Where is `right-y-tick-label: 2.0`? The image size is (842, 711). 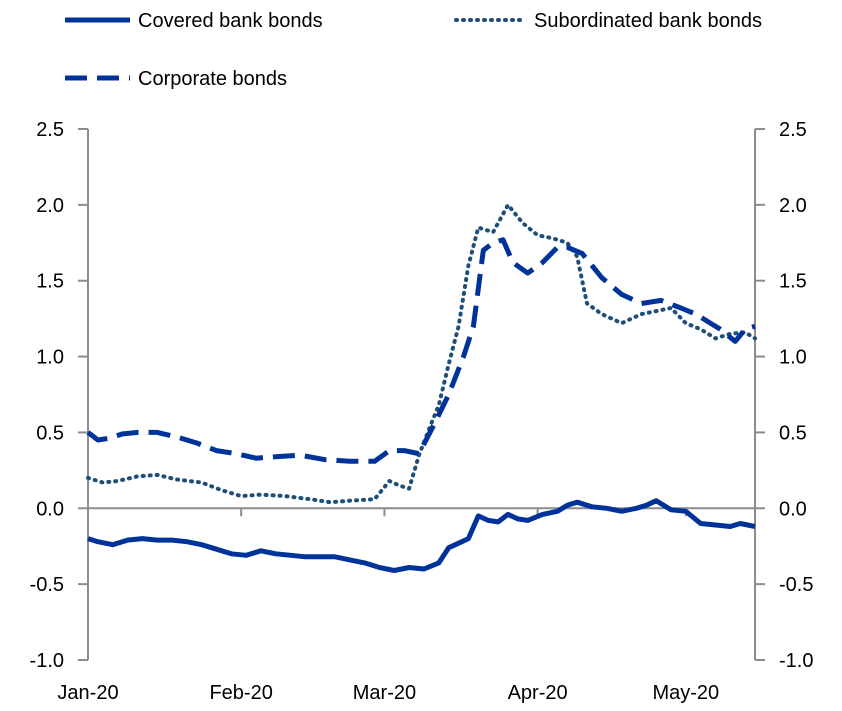 right-y-tick-label: 2.0 is located at coordinates (793, 206).